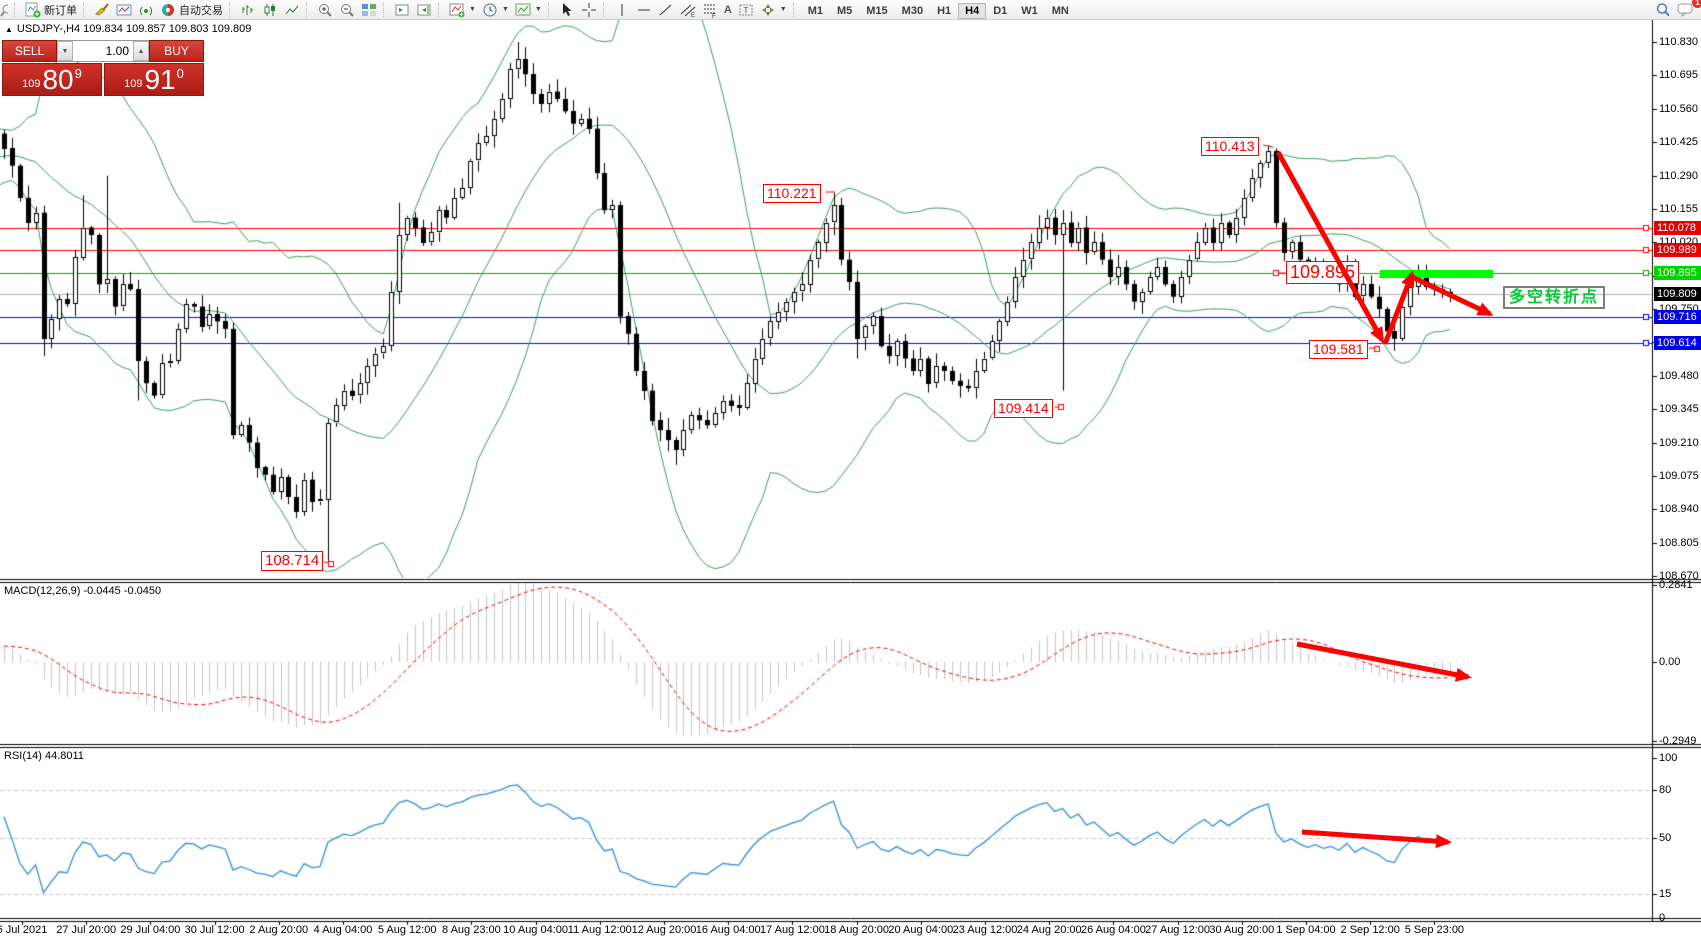 Image resolution: width=1701 pixels, height=939 pixels. Describe the element at coordinates (369, 10) in the screenshot. I see `tile-windows-button` at that location.